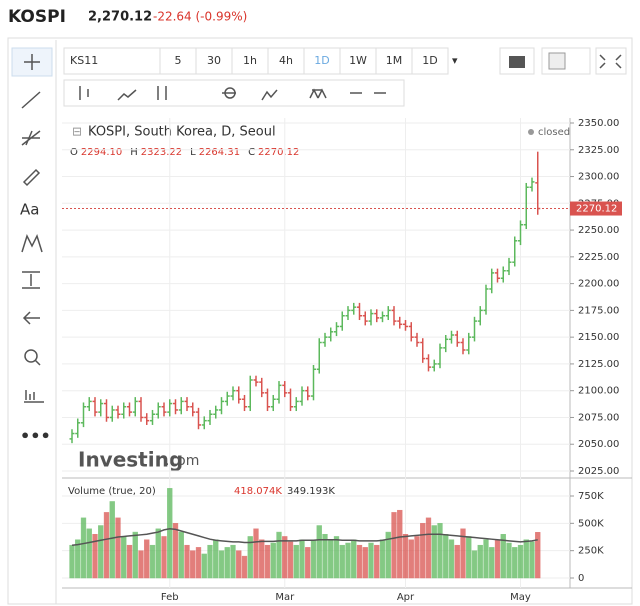  I want to click on x-tick-label: Mar, so click(285, 597).